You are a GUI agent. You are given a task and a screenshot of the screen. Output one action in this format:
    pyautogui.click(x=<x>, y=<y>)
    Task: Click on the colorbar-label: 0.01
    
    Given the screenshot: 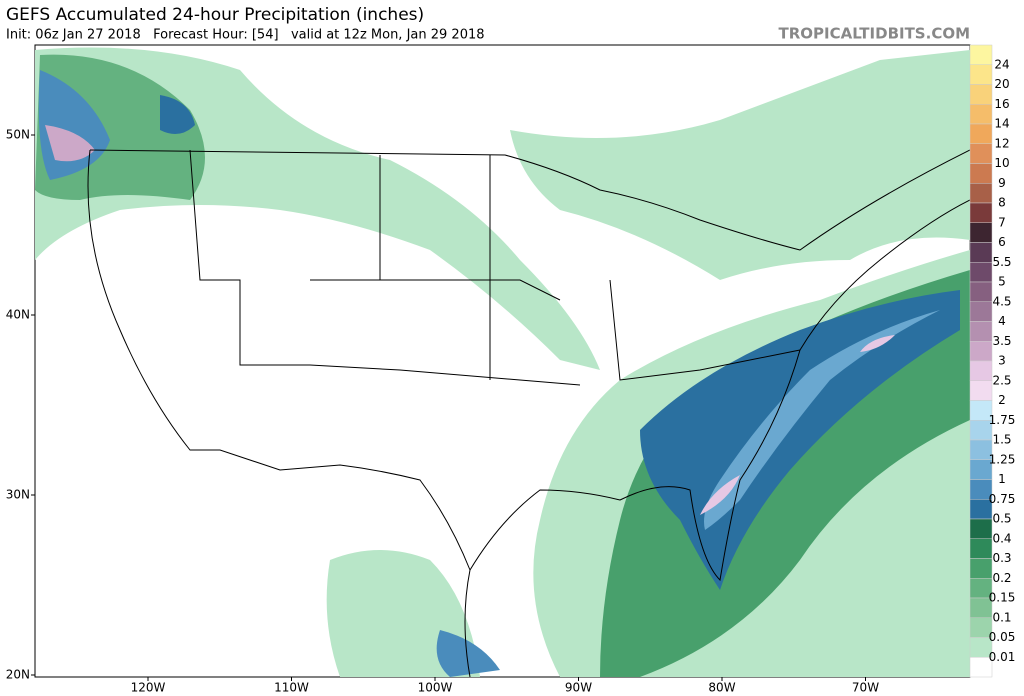 What is the action you would take?
    pyautogui.click(x=1002, y=657)
    